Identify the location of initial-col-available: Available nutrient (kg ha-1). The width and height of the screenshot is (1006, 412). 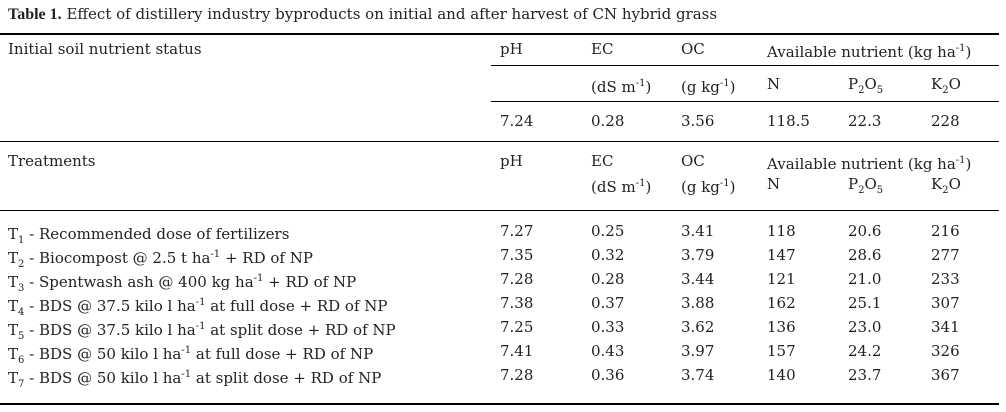
(869, 52).